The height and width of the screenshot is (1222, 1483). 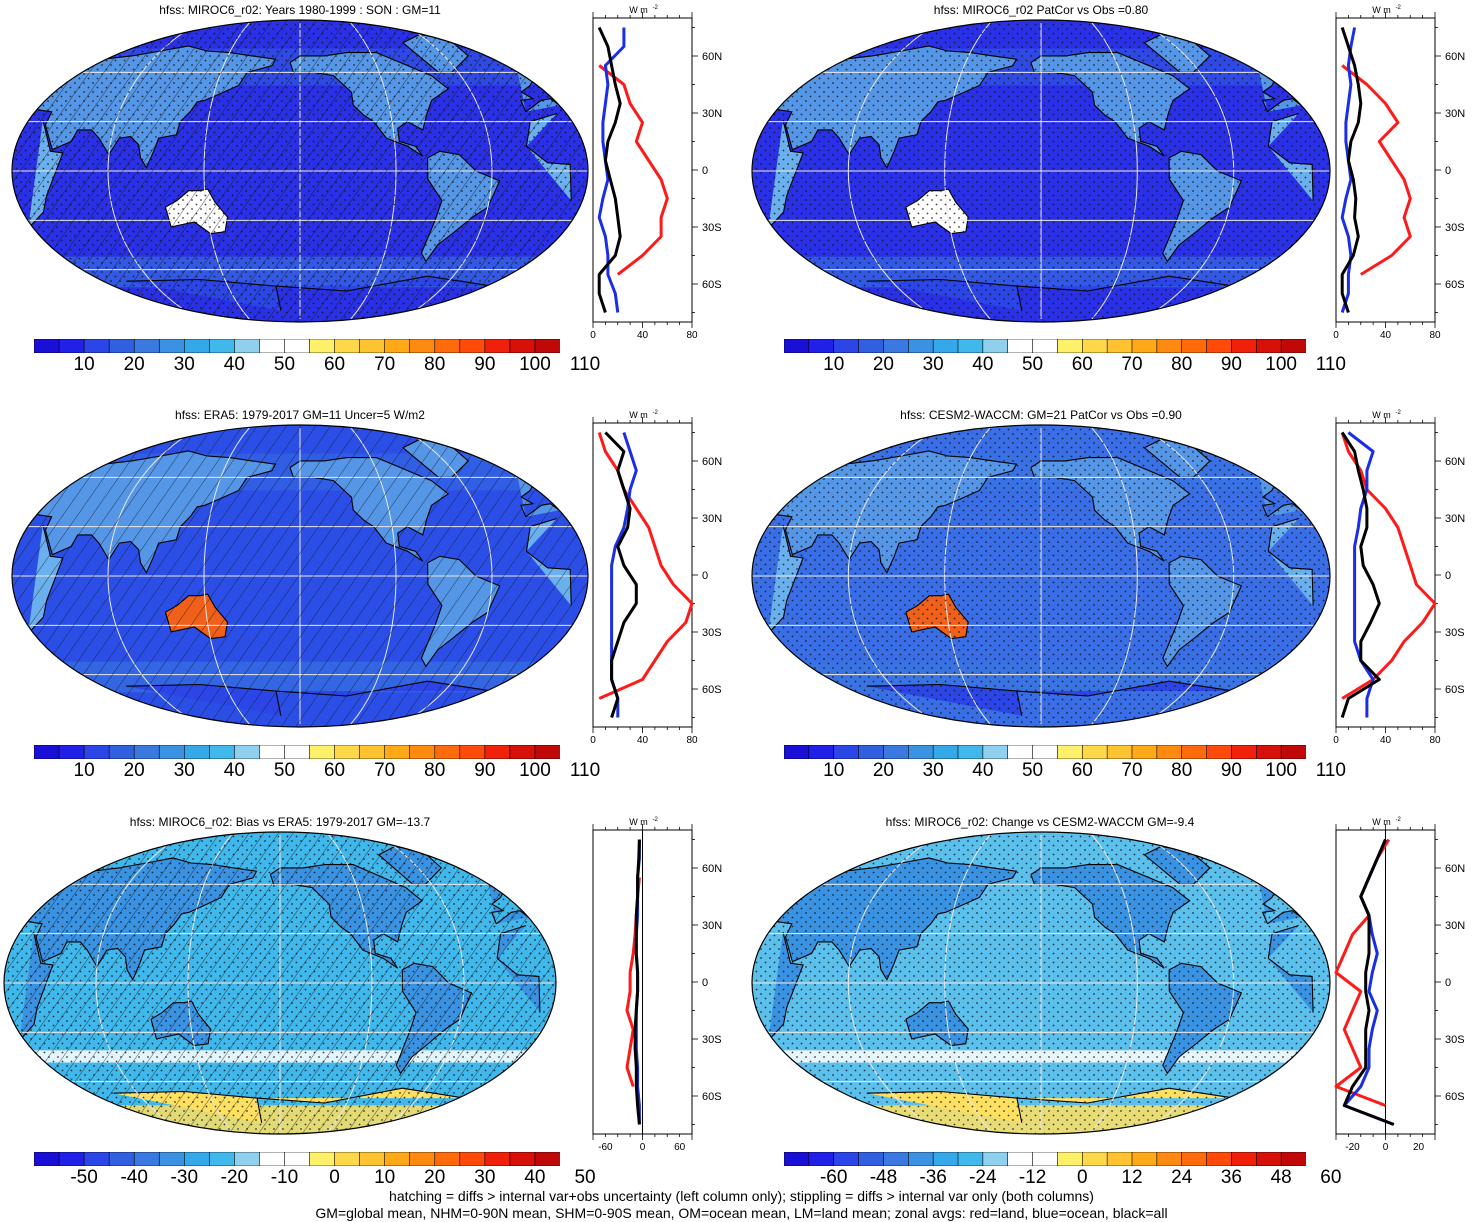 I want to click on colorbar-tick-label: 110, so click(x=1330, y=364).